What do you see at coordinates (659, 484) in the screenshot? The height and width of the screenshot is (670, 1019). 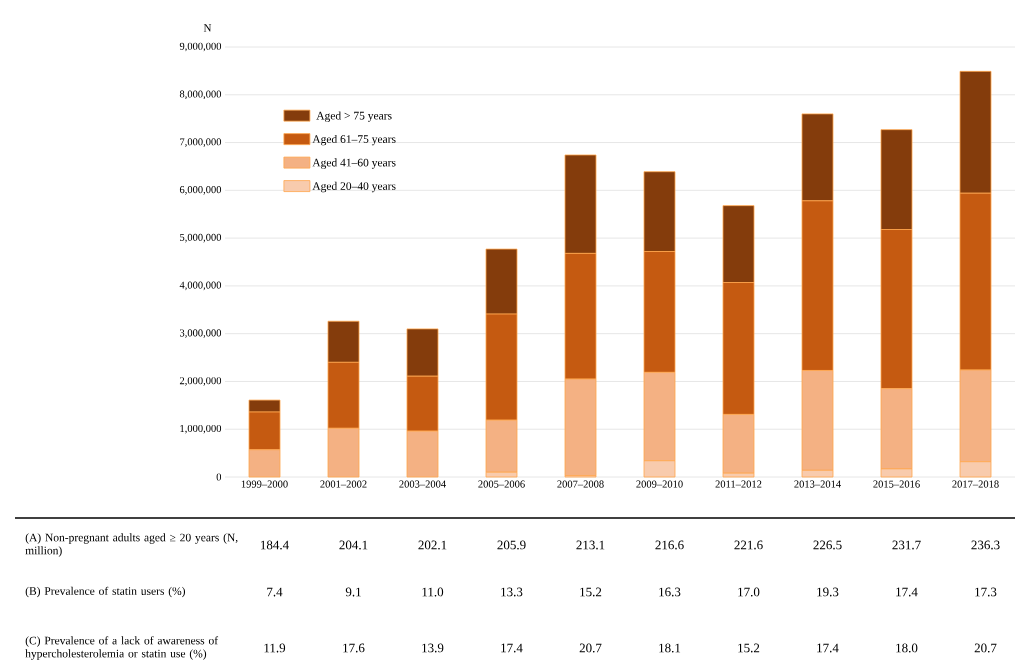 I see `x-tick-label: 2009–2010` at bounding box center [659, 484].